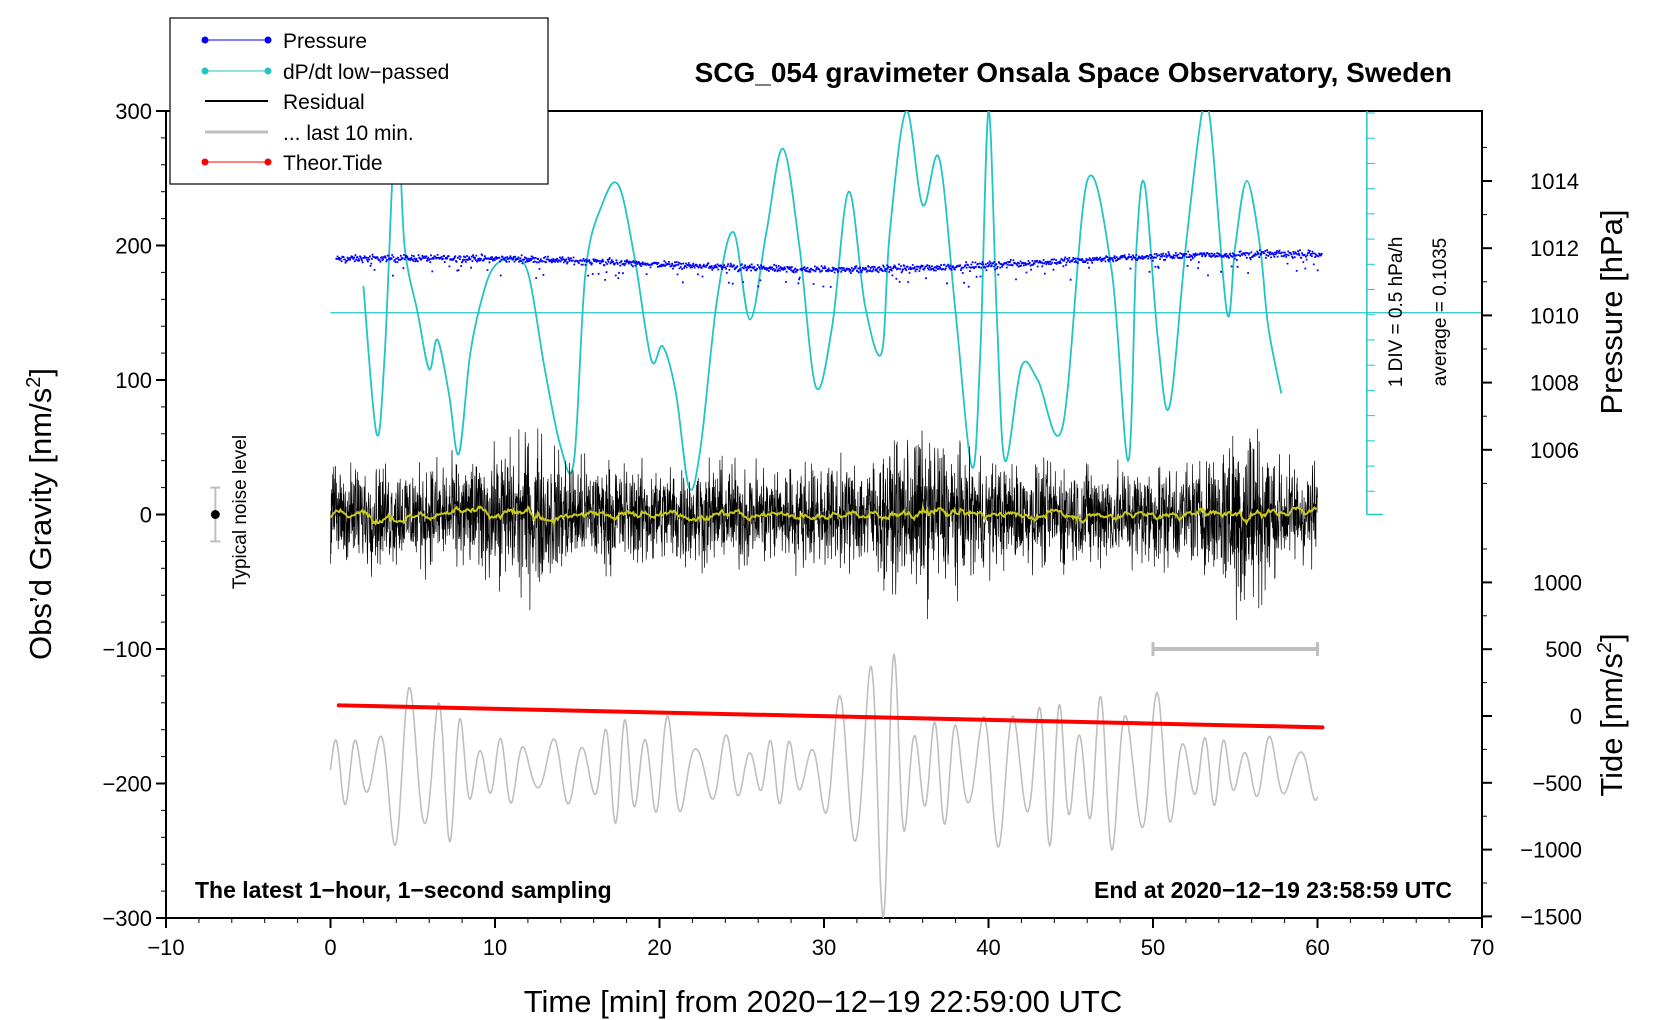  I want to click on bottom-right-note: End at 2020−12−19 23:58:59 UTC, so click(1273, 890).